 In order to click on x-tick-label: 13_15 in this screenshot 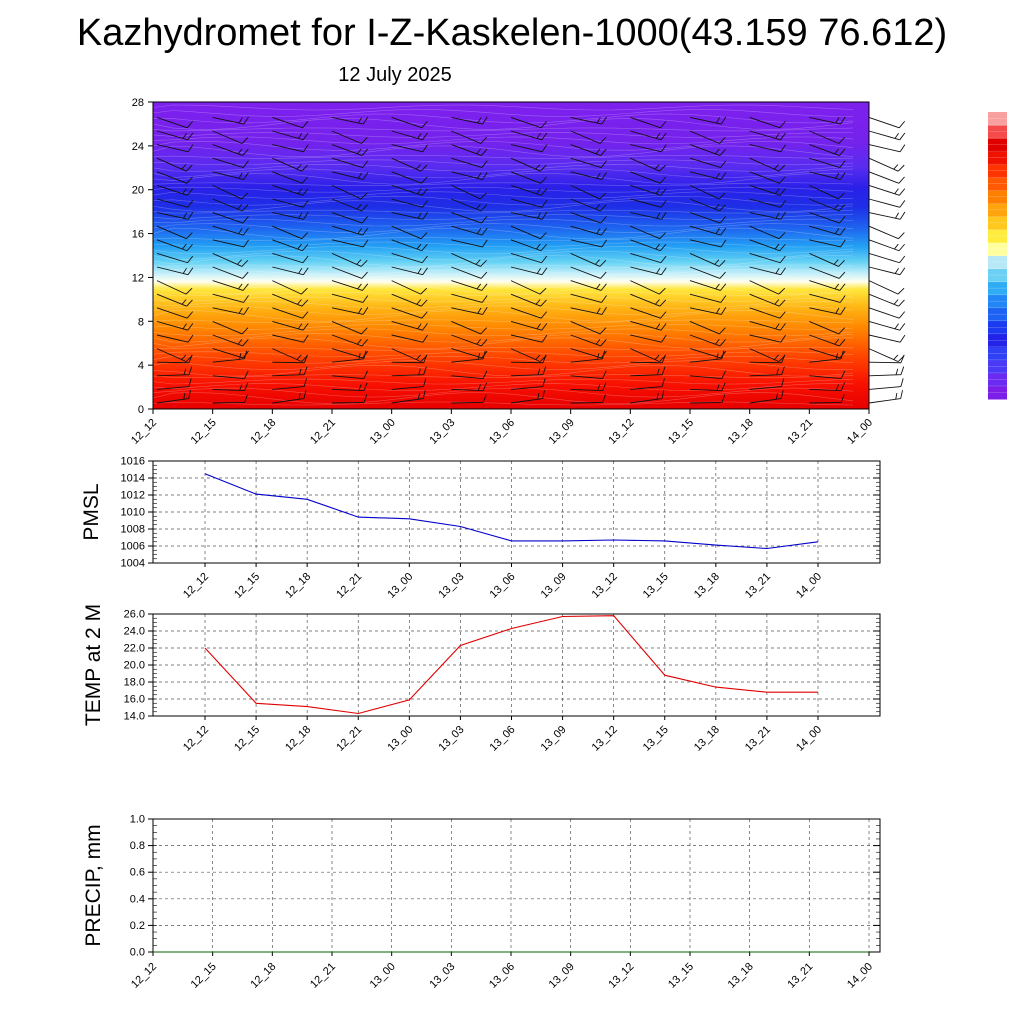, I will do `click(656, 739)`.